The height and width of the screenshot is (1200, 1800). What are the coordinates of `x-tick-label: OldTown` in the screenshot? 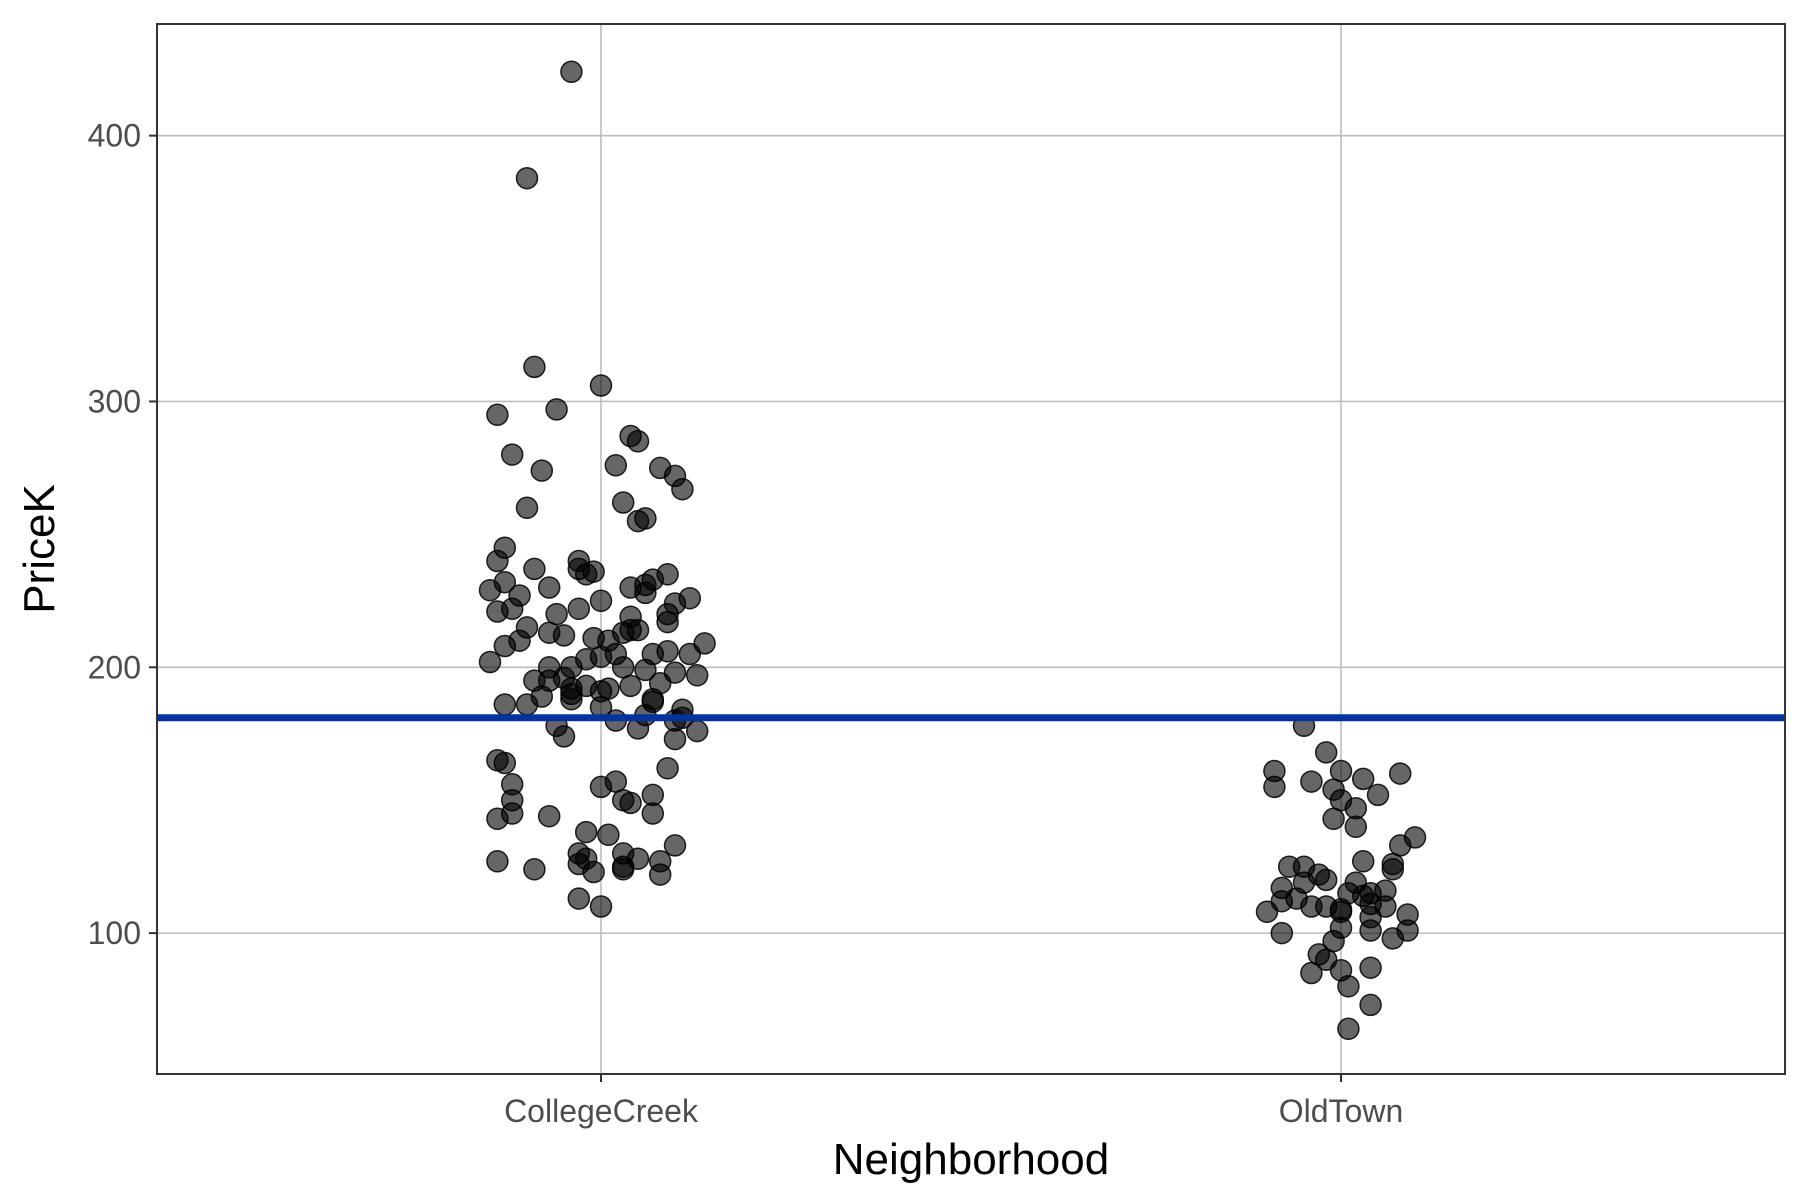 It's located at (1341, 1111).